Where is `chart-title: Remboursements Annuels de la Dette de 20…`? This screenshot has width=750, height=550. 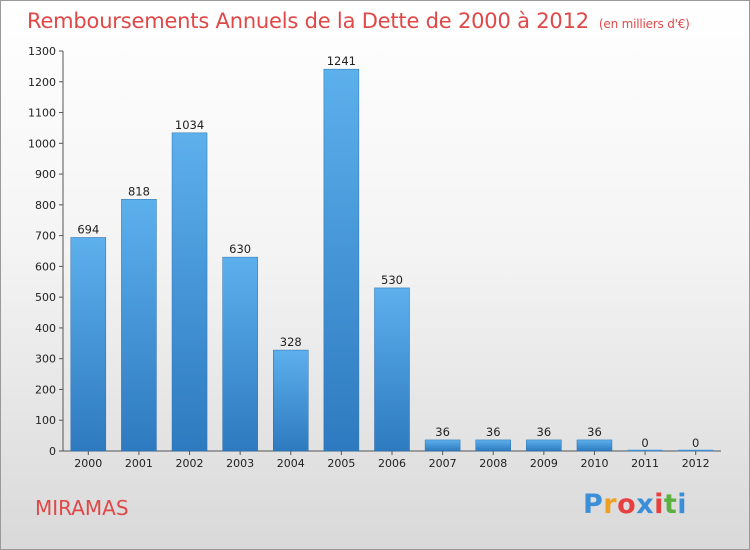
chart-title: Remboursements Annuels de la Dette de 20… is located at coordinates (358, 21).